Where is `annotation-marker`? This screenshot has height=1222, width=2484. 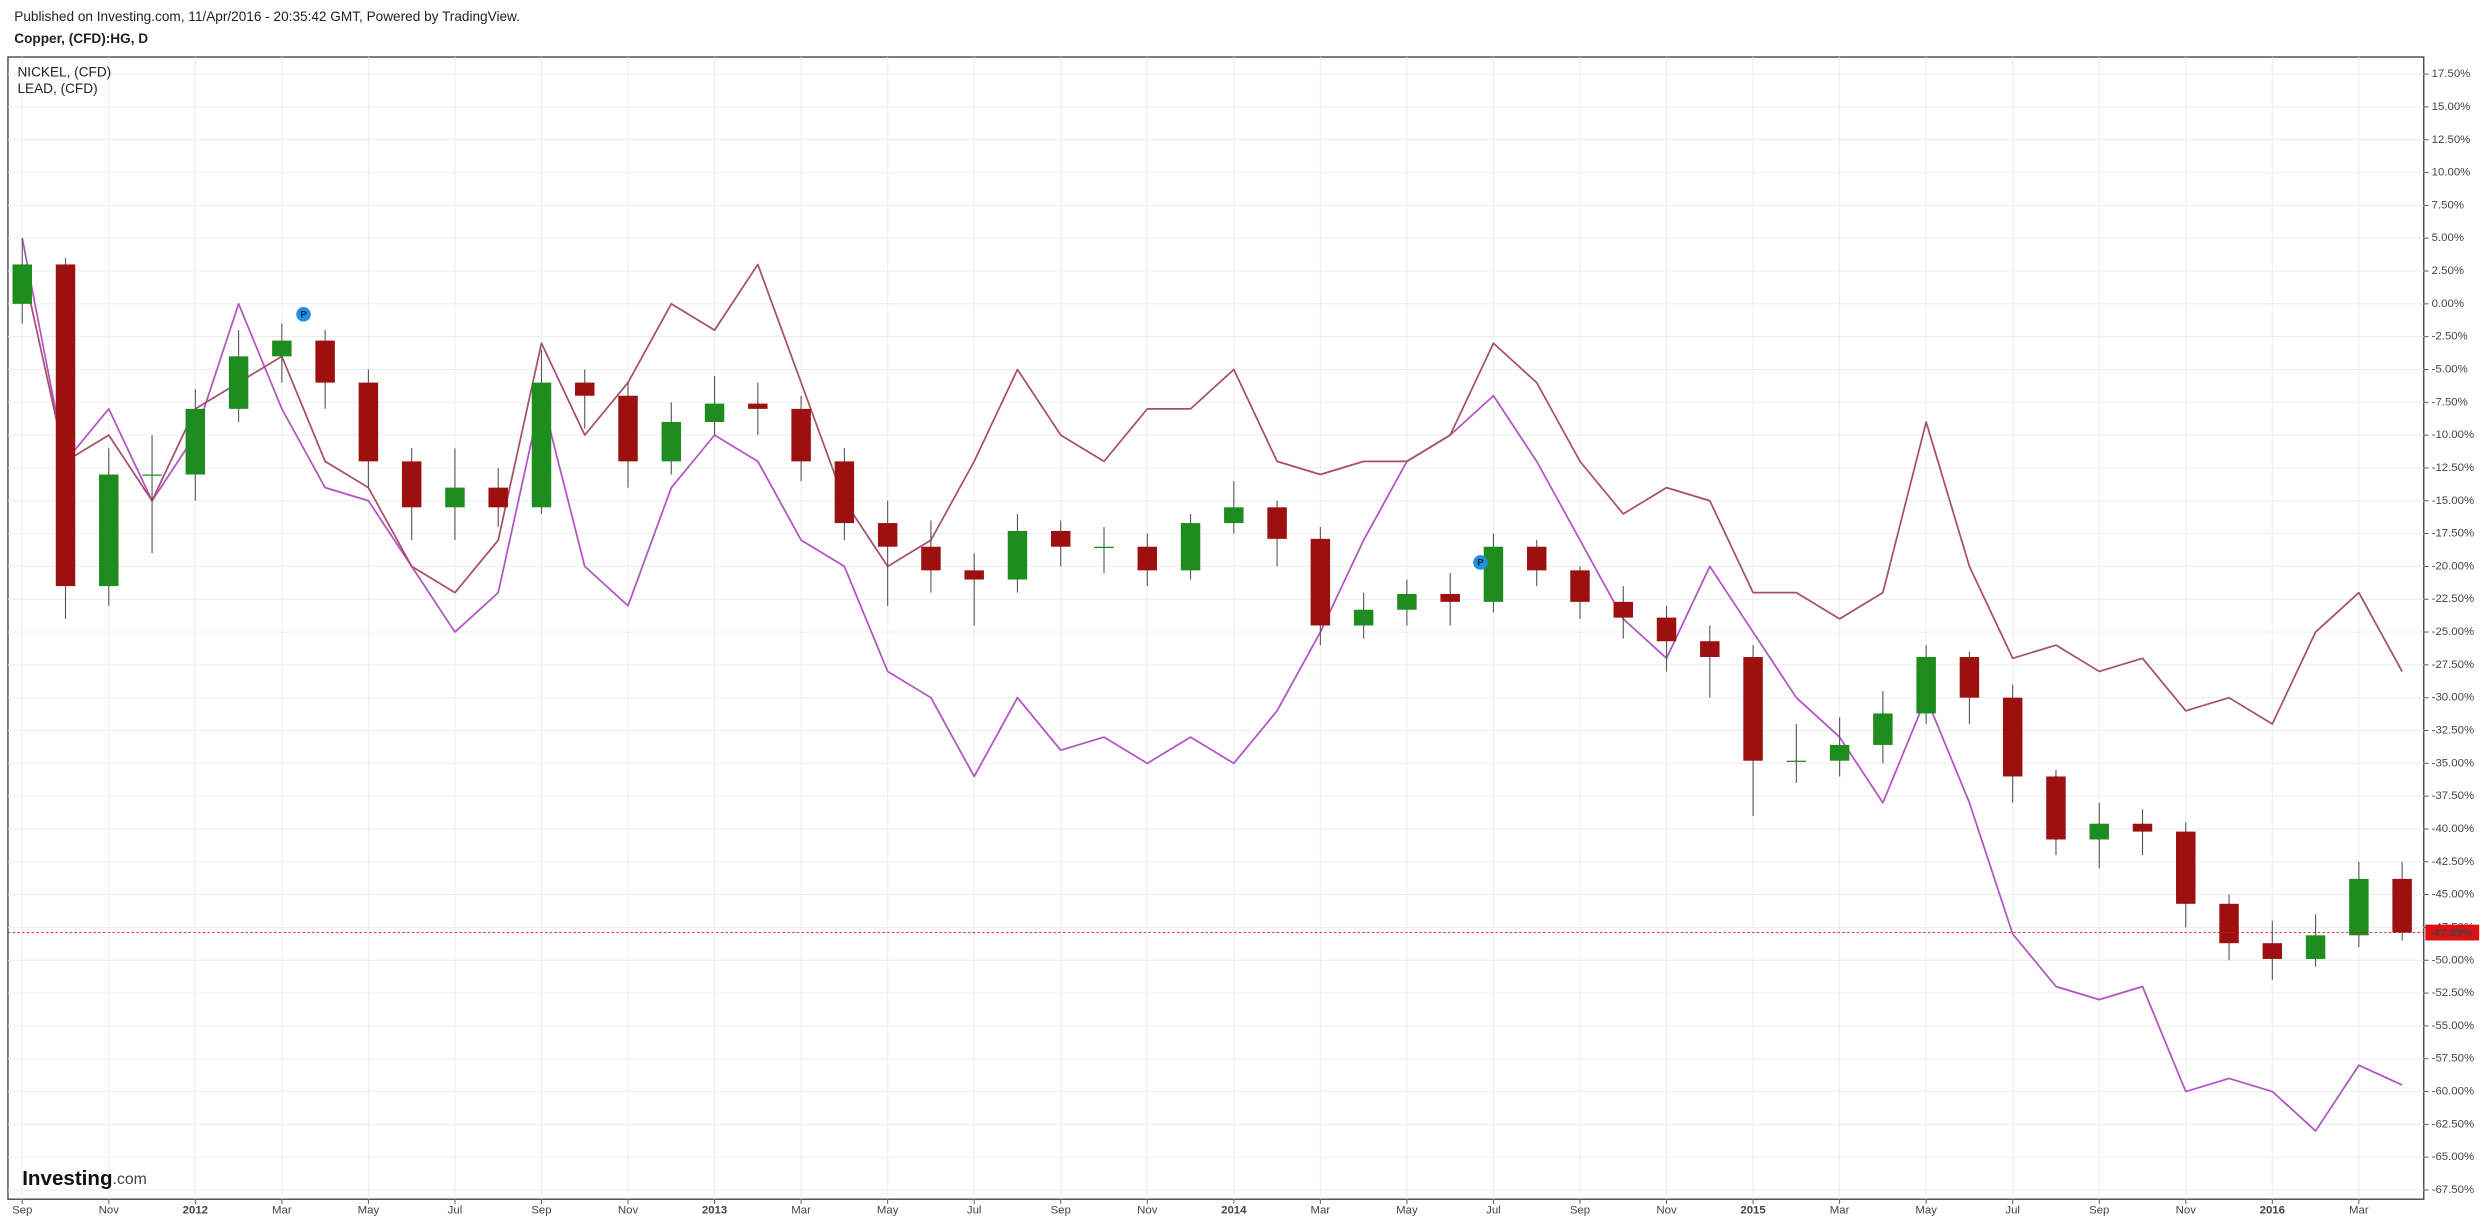
annotation-marker is located at coordinates (303, 314).